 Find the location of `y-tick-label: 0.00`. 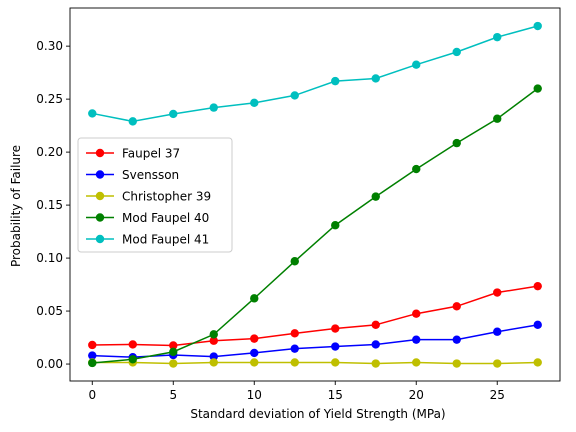

y-tick-label: 0.00 is located at coordinates (49, 364).